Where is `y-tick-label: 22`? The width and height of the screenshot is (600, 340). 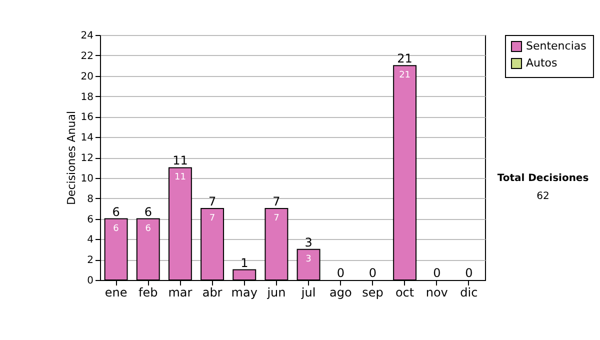
y-tick-label: 22 is located at coordinates (87, 56).